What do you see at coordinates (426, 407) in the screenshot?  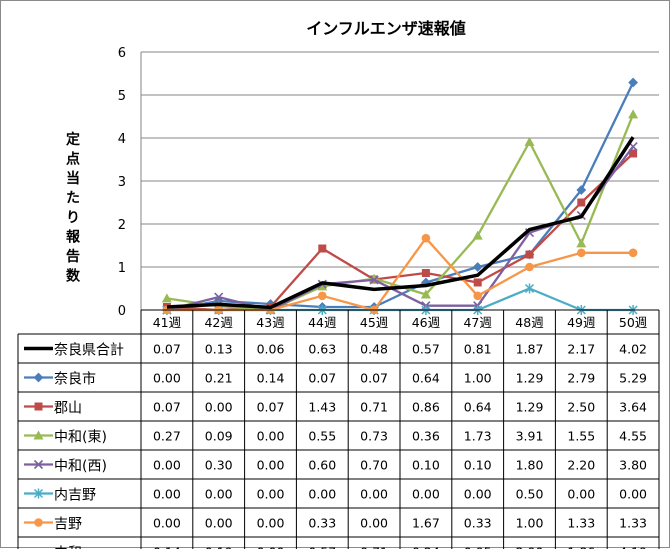 I see `table-cell-value: 0.86` at bounding box center [426, 407].